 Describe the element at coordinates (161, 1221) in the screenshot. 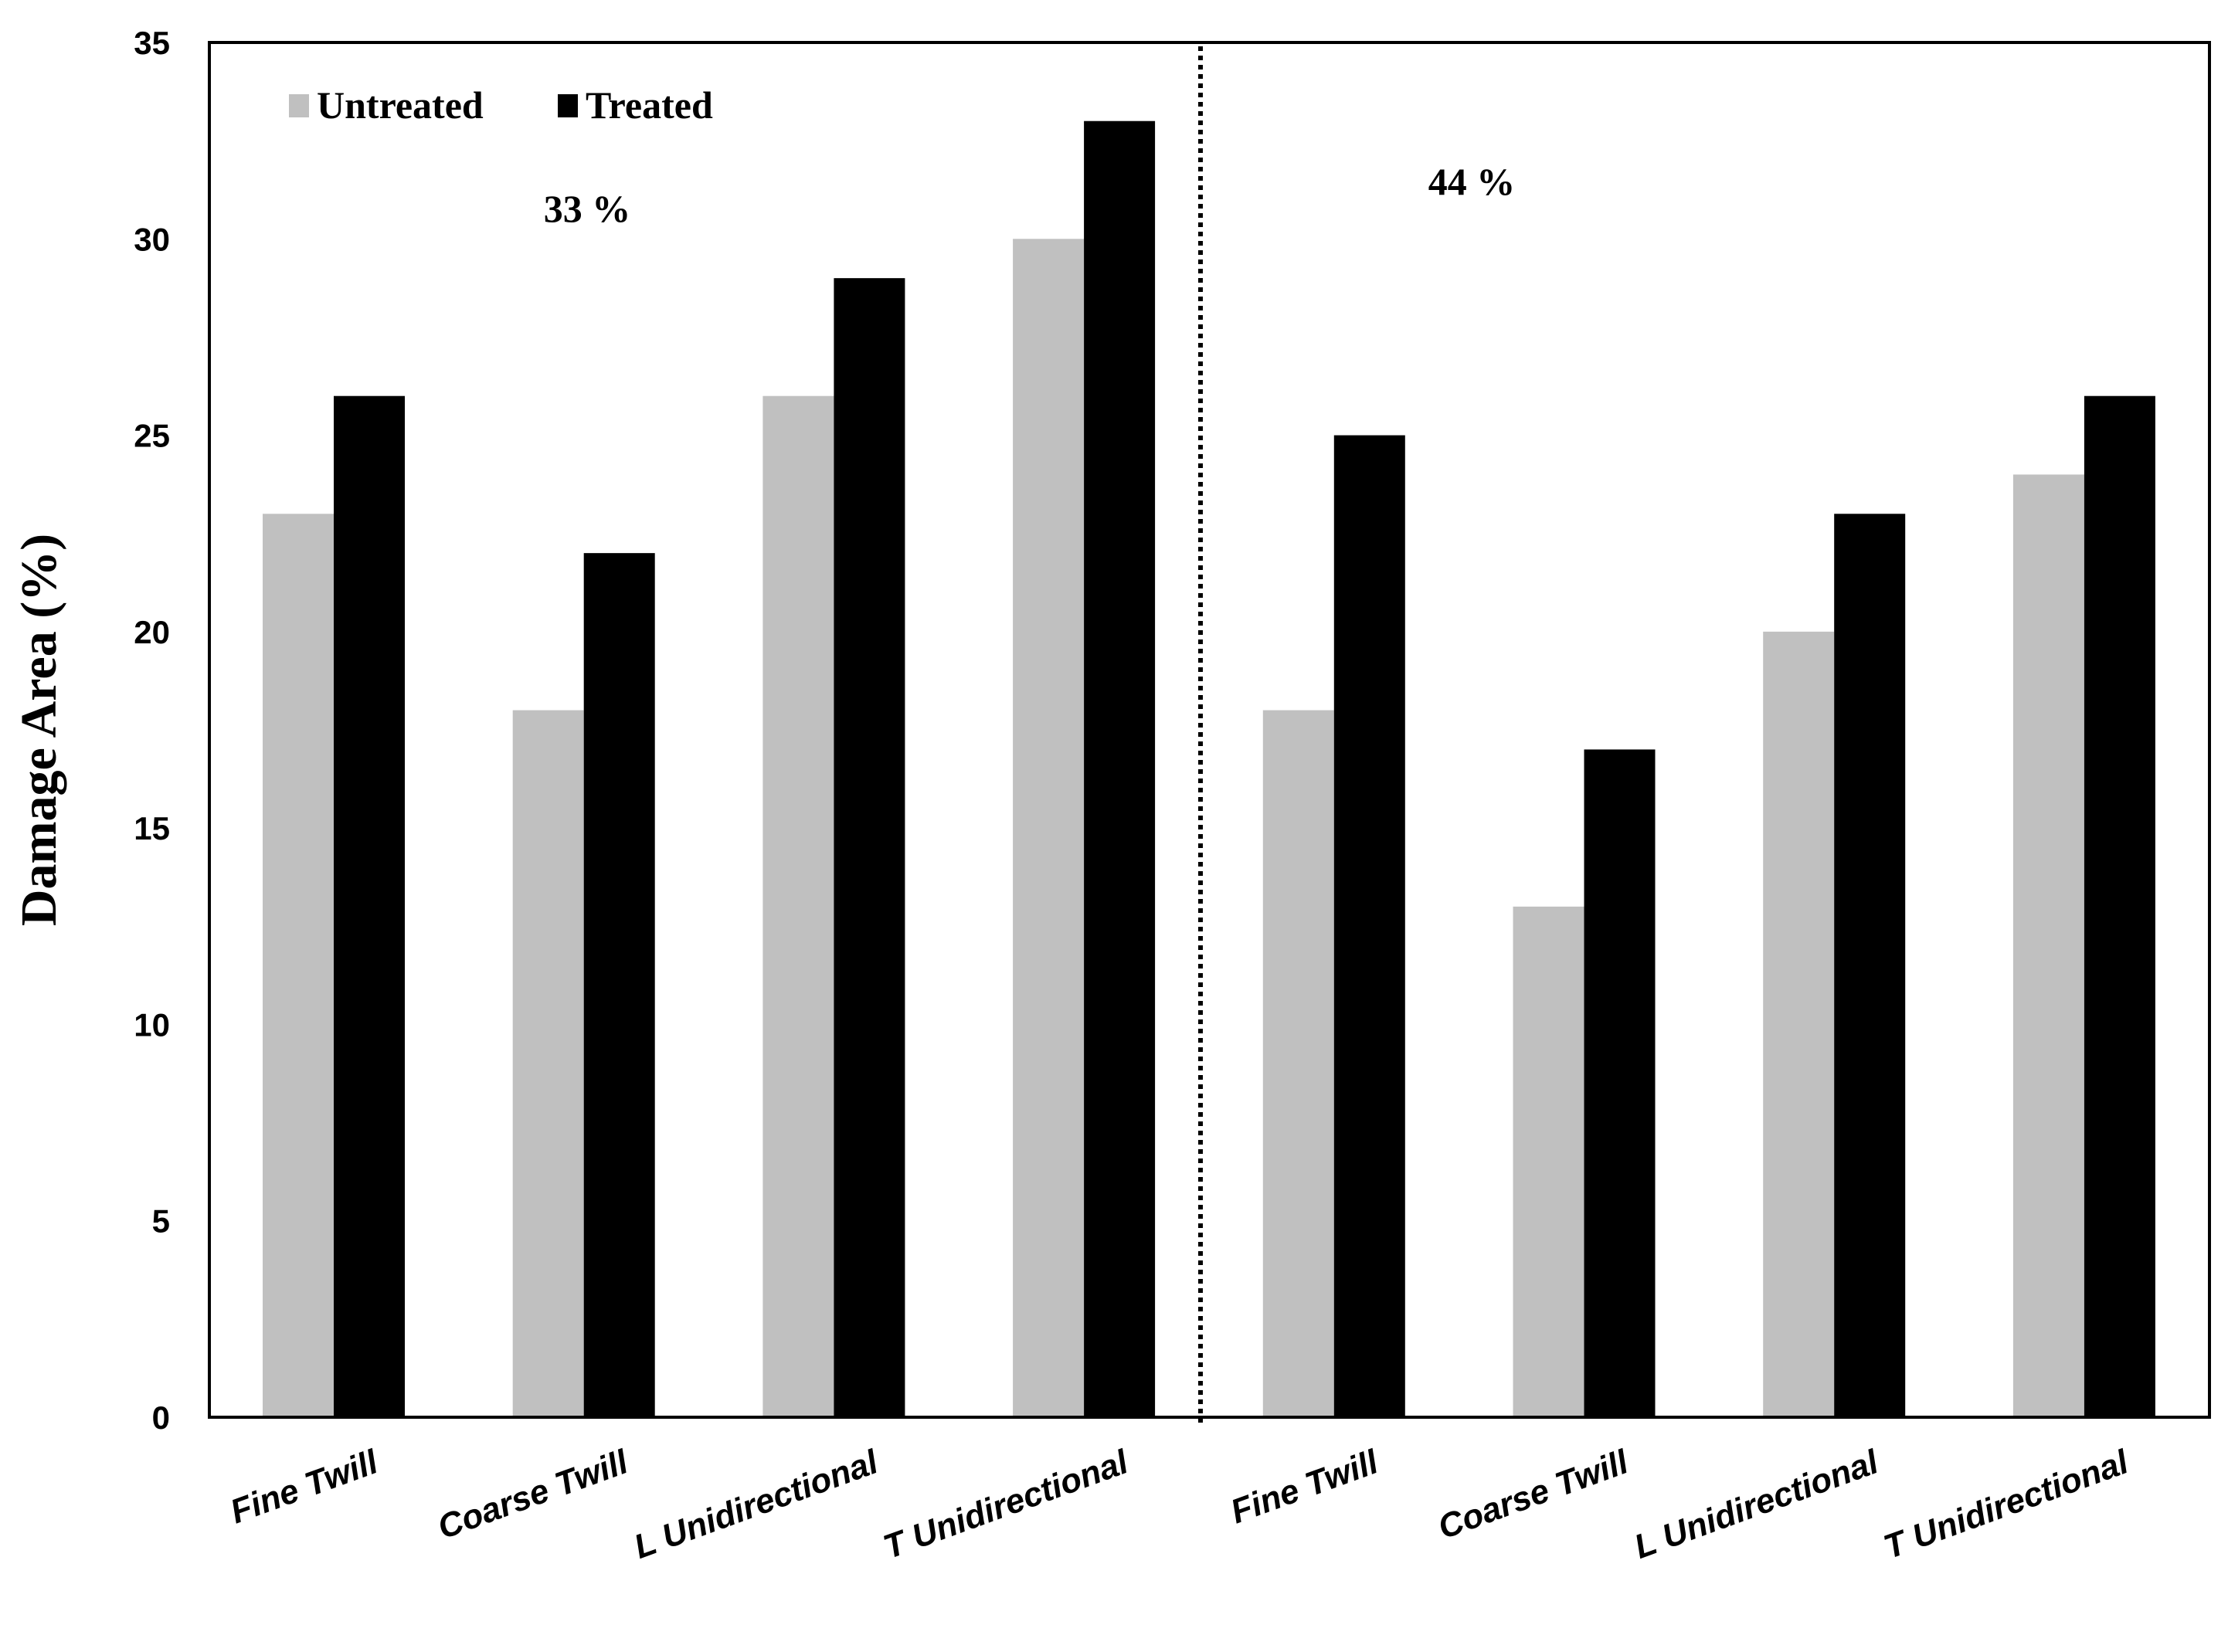

I see `y-tick-label: 5` at that location.